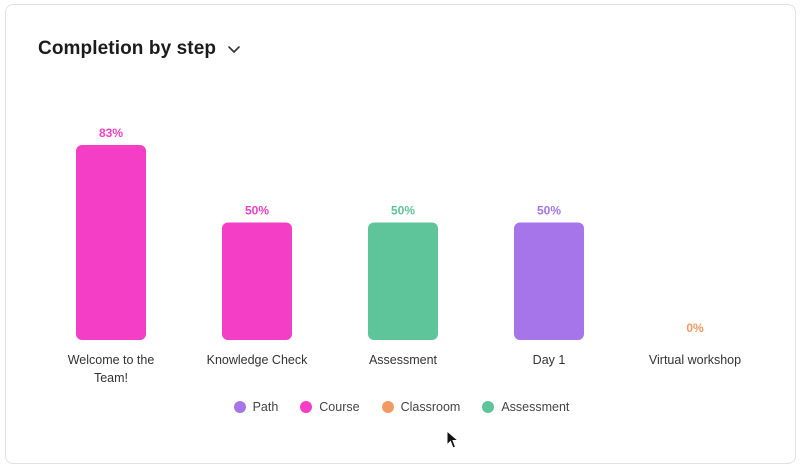 The image size is (800, 468). What do you see at coordinates (403, 211) in the screenshot?
I see `value-label-2: 50%` at bounding box center [403, 211].